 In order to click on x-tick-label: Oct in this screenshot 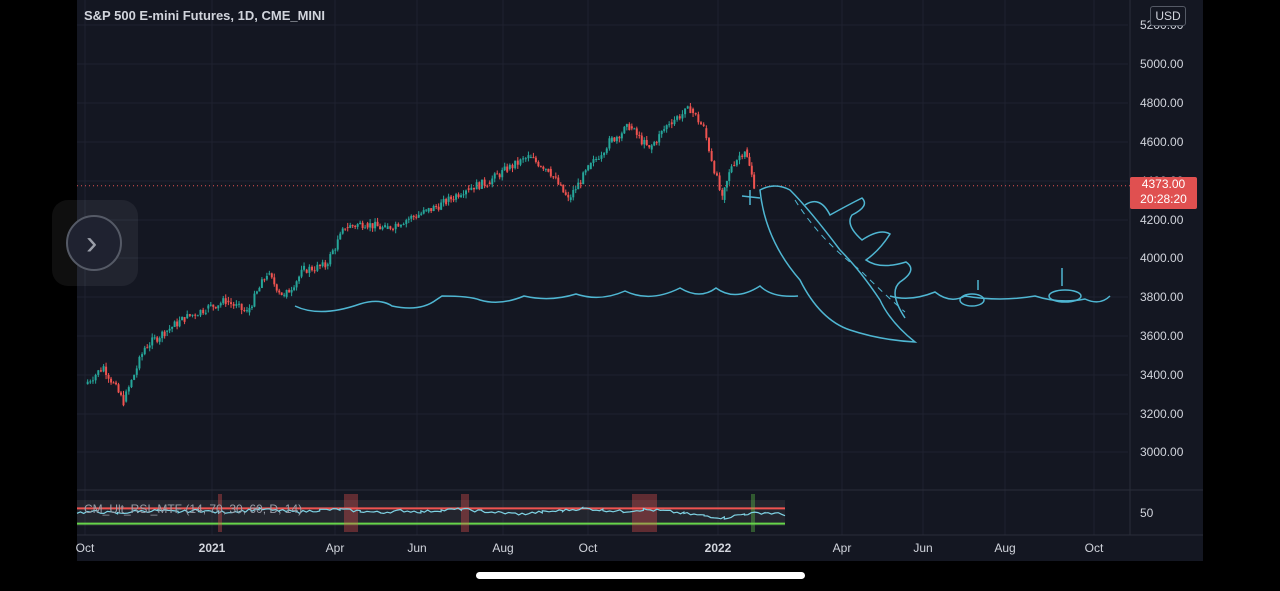, I will do `click(588, 548)`.